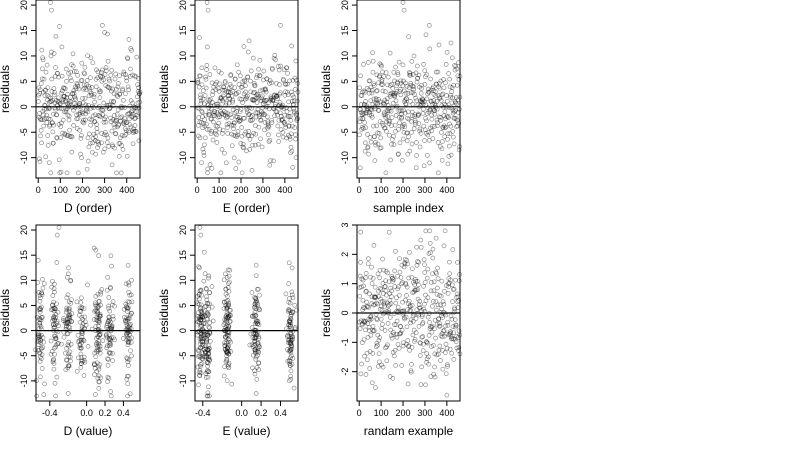  I want to click on x-axis-title: randam example, so click(409, 431).